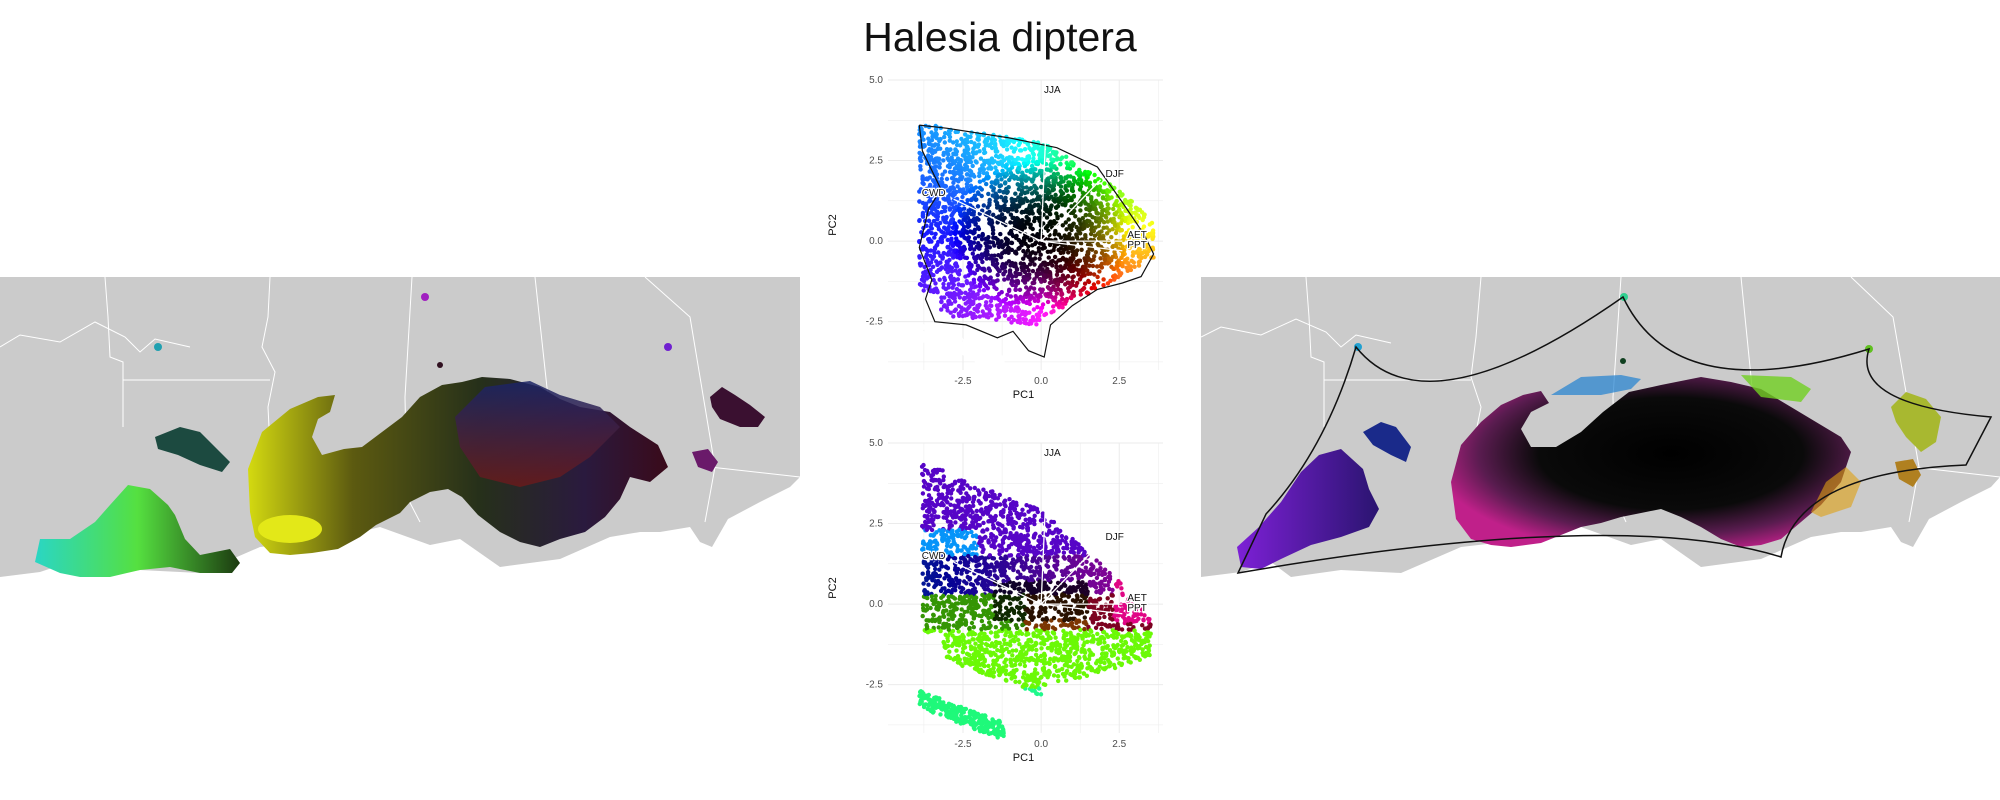  I want to click on x-axis-label: PC1, so click(1023, 395).